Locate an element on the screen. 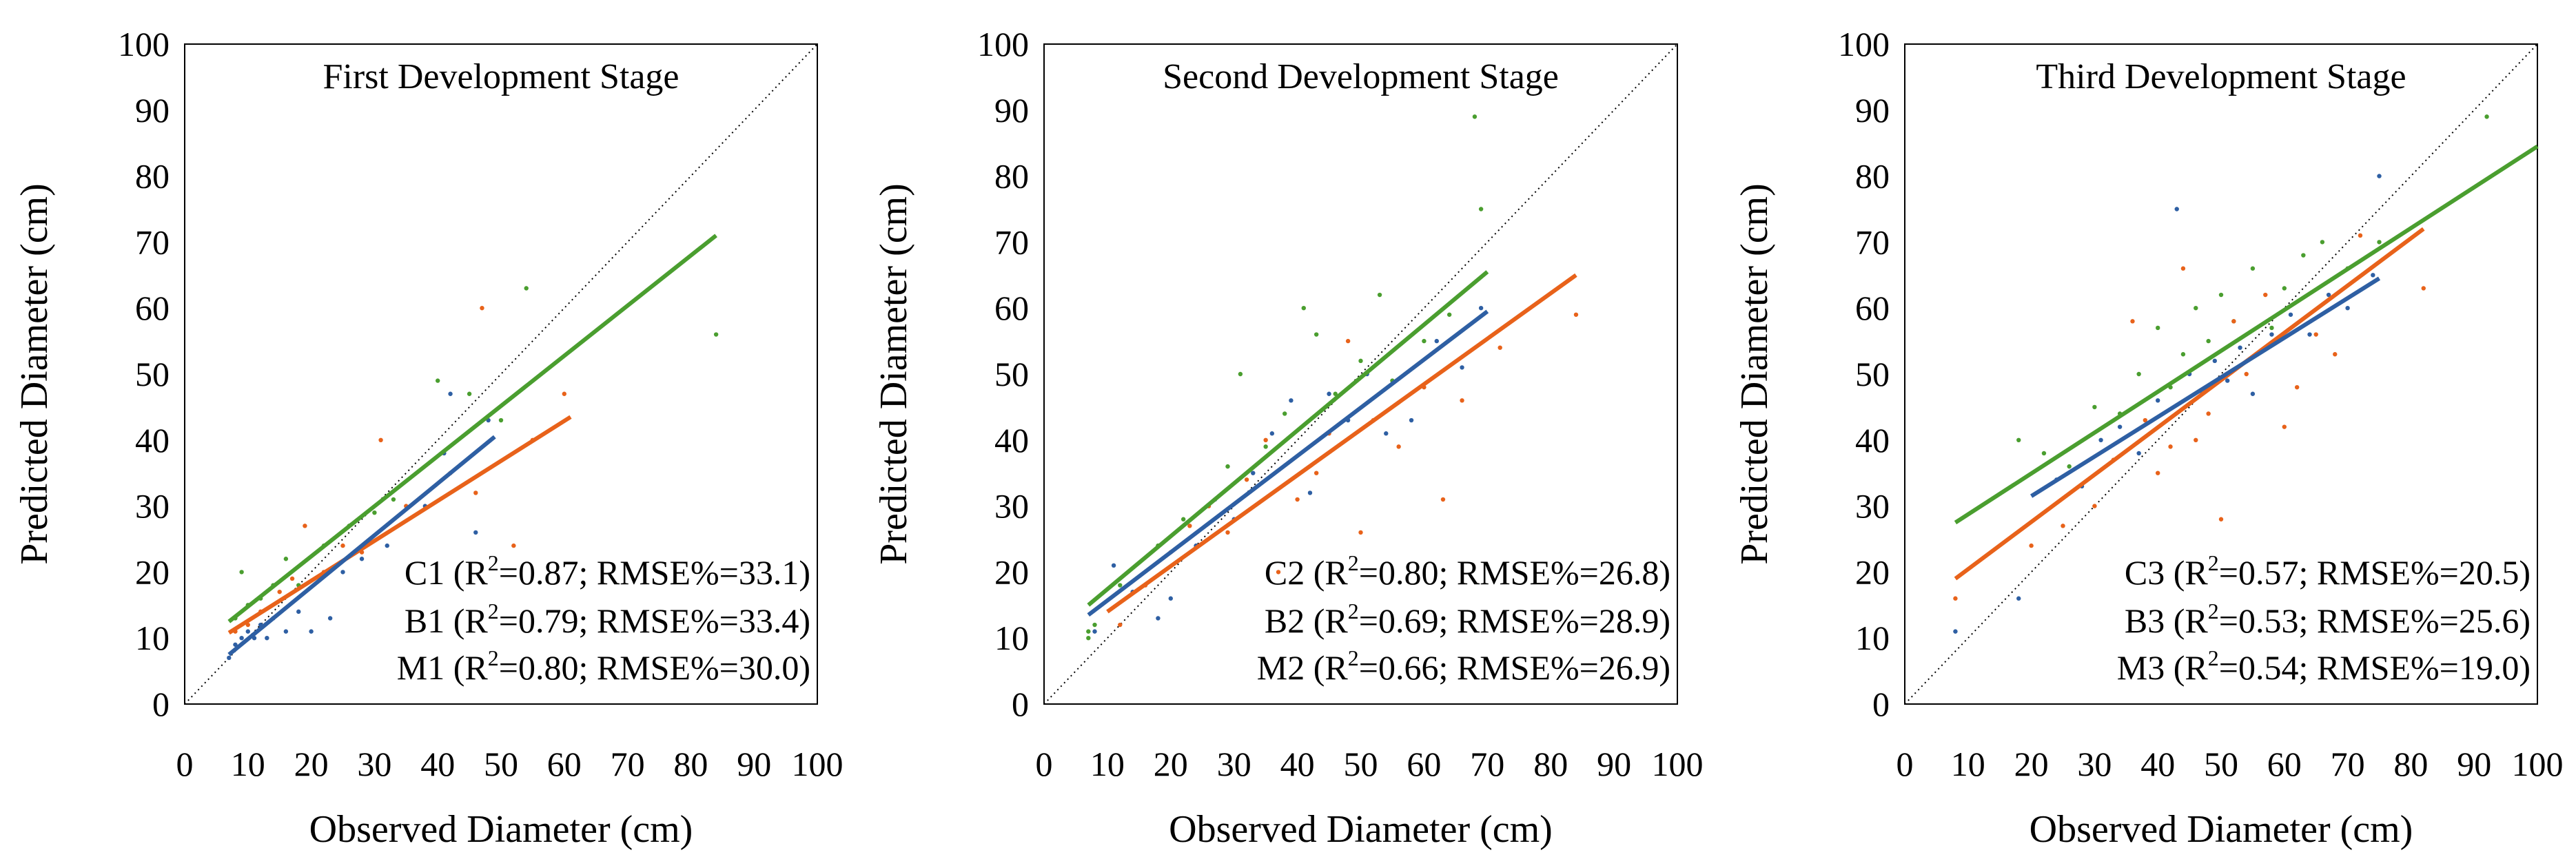 This screenshot has width=2576, height=868. y-tick-label: 90 is located at coordinates (152, 110).